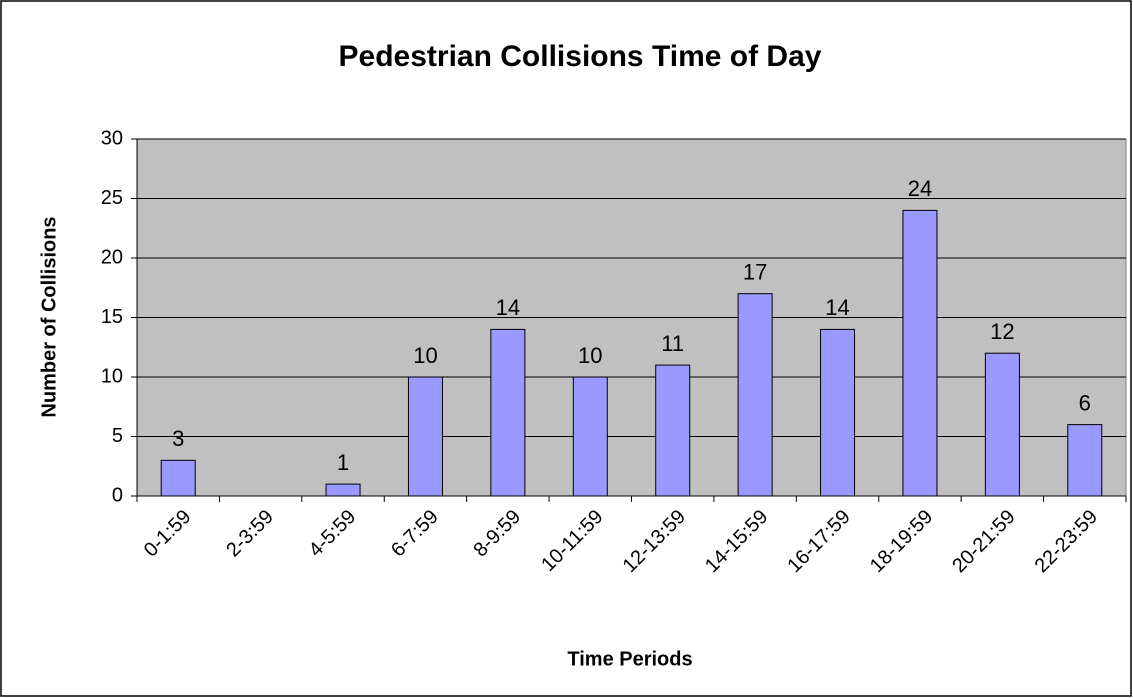 The width and height of the screenshot is (1133, 698). I want to click on y-axis-label: Number of Collisions, so click(49, 316).